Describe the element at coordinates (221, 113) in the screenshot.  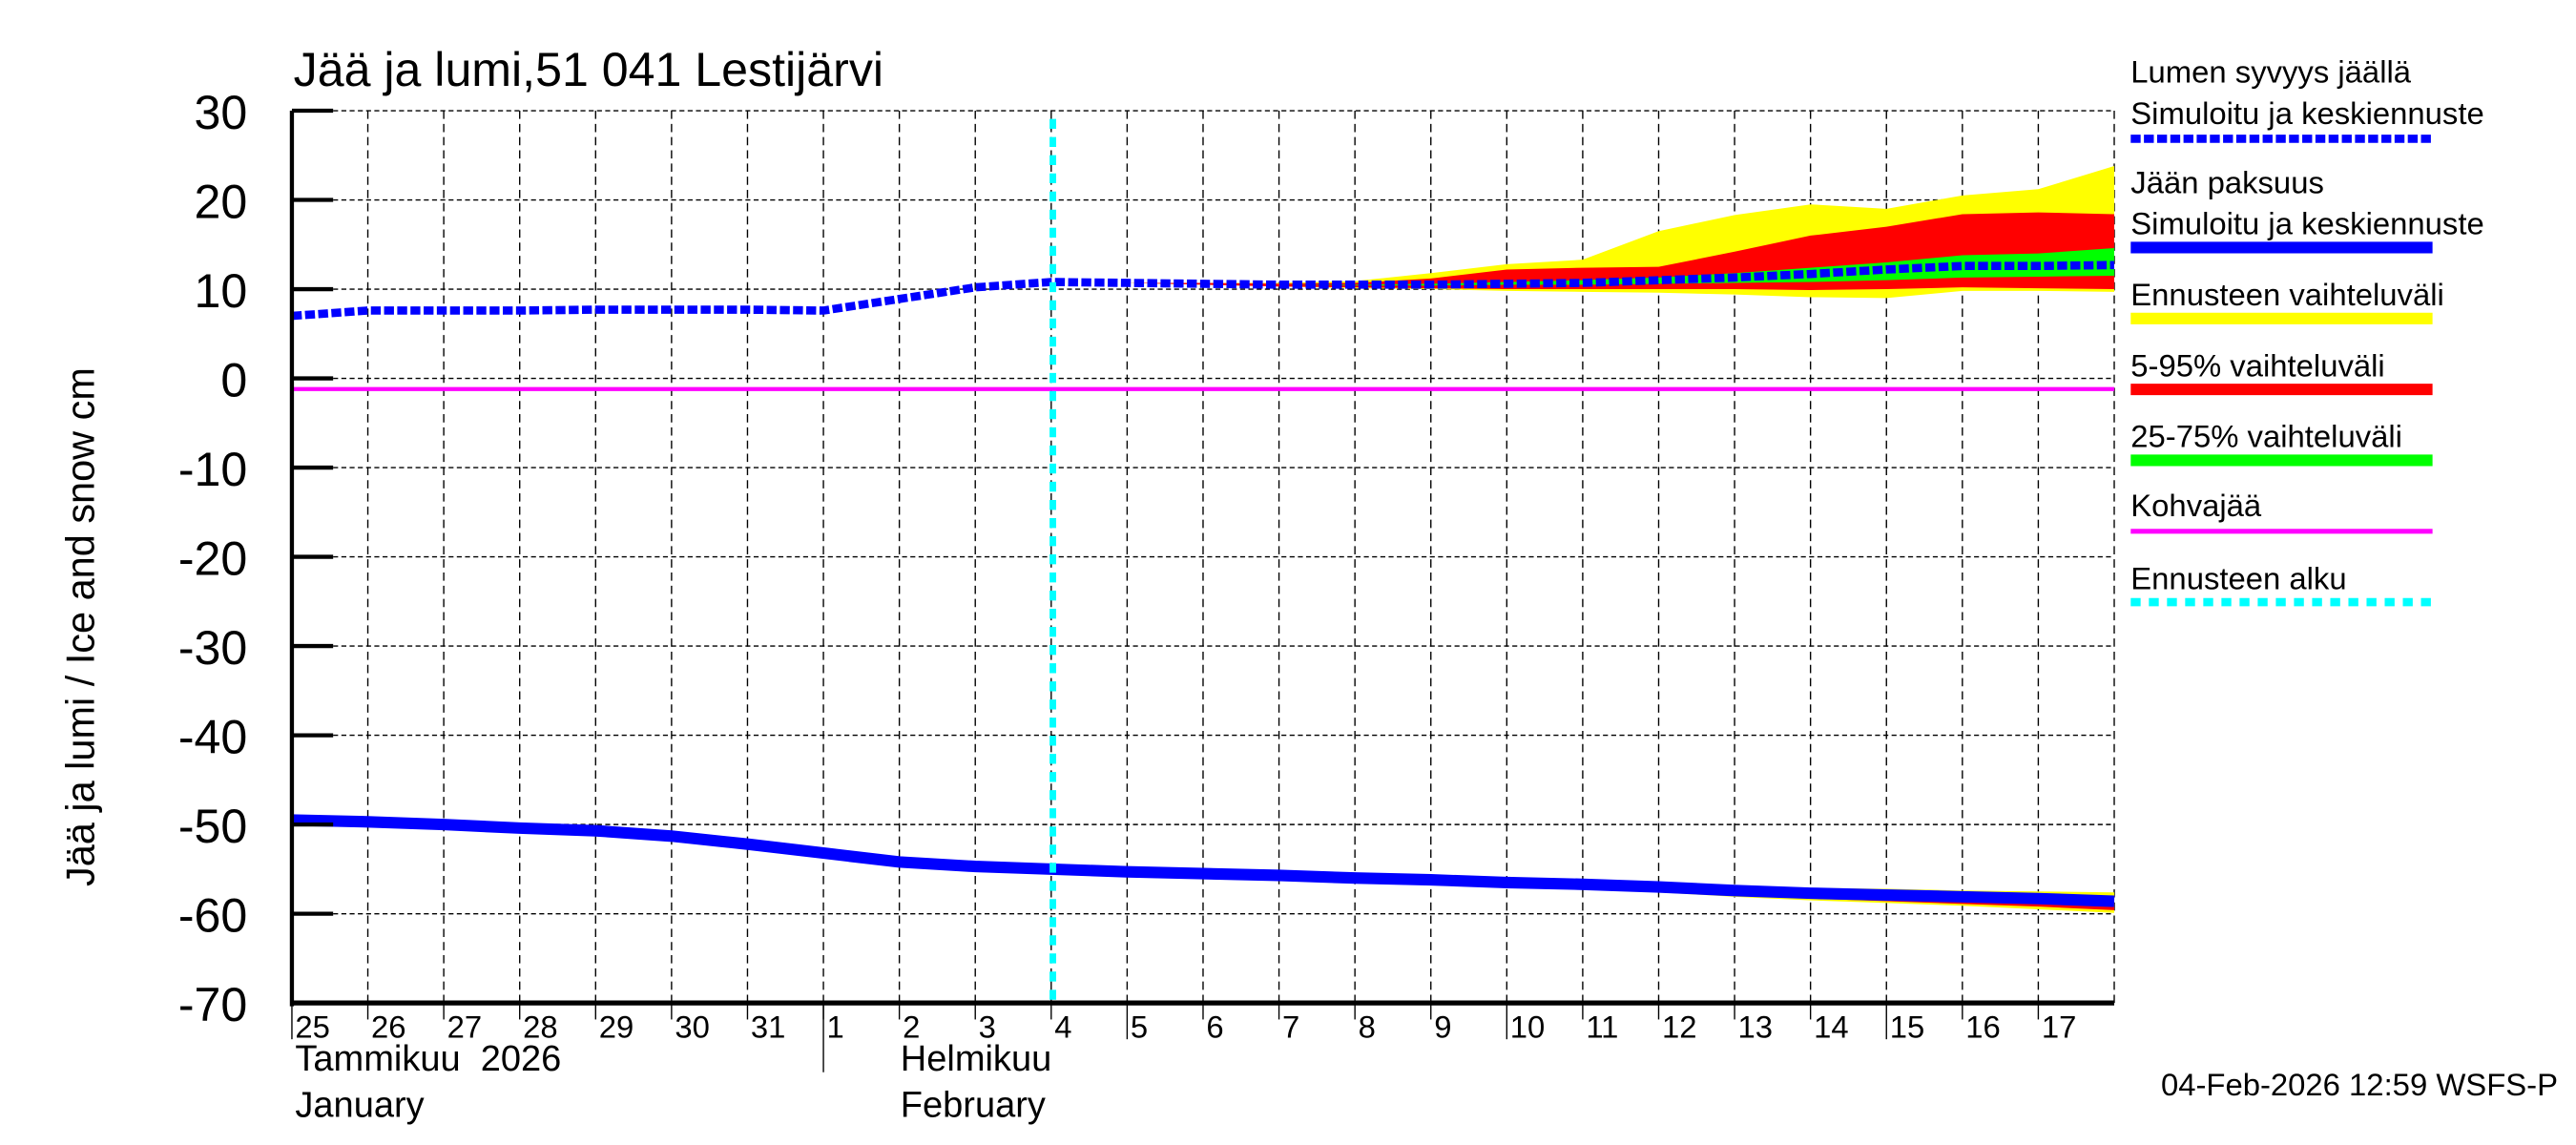
I see `y-tick-label: 30` at that location.